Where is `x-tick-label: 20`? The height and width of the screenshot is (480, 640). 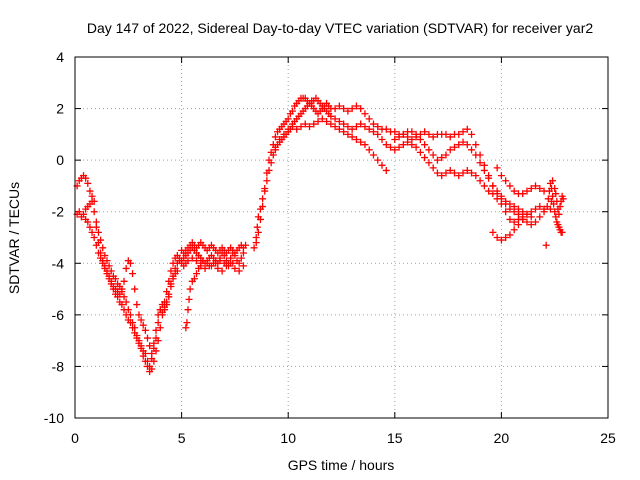 x-tick-label: 20 is located at coordinates (502, 438).